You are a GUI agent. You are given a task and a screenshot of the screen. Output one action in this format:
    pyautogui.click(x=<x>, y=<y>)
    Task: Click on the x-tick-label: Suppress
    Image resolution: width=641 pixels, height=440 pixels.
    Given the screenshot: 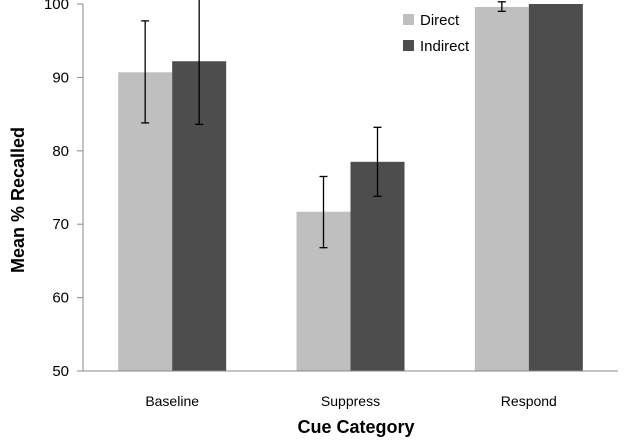 What is the action you would take?
    pyautogui.click(x=350, y=401)
    